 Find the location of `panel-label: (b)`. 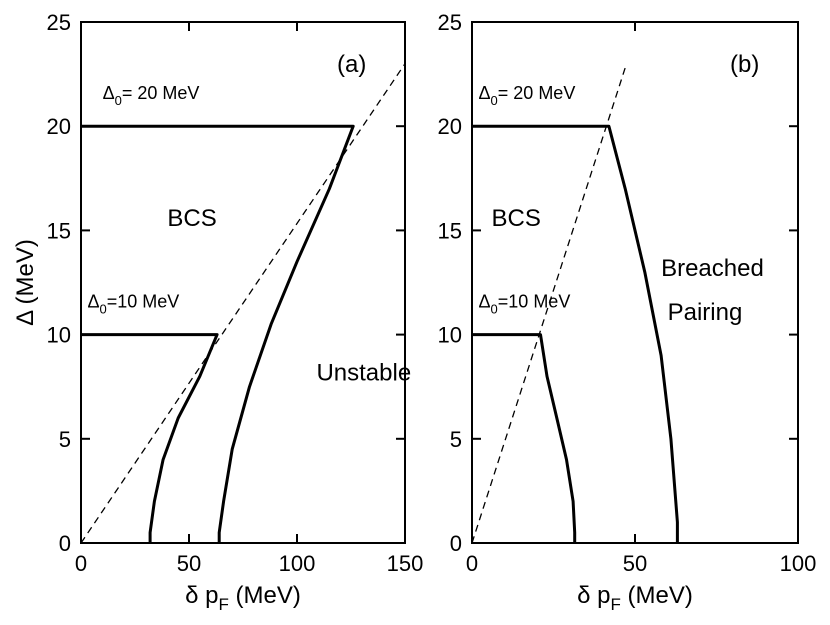

panel-label: (b) is located at coordinates (744, 64).